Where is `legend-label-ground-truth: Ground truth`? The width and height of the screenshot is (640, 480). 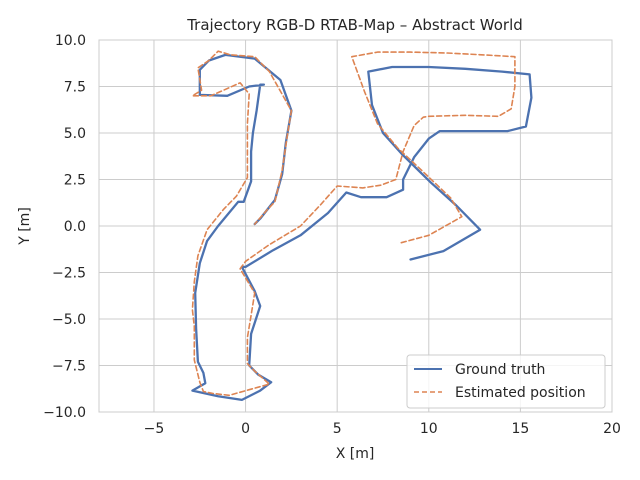 legend-label-ground-truth: Ground truth is located at coordinates (500, 370).